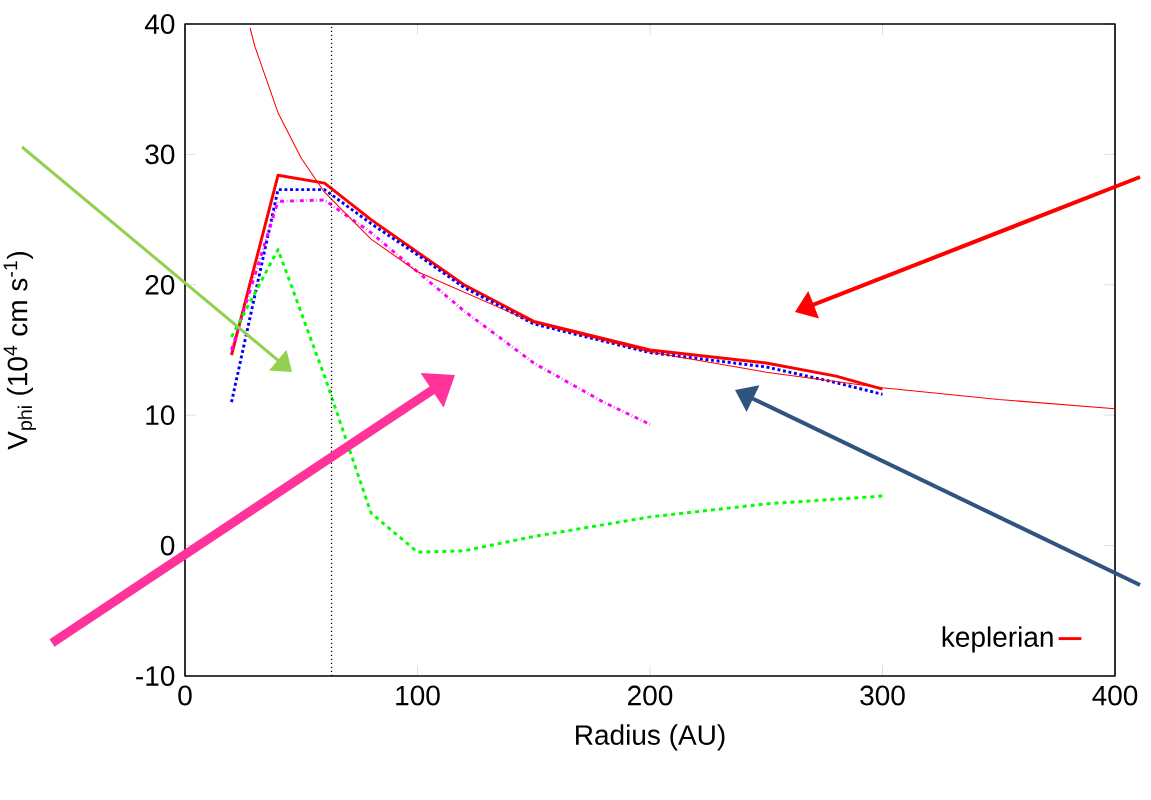  What do you see at coordinates (997, 639) in the screenshot?
I see `legend-label: keplerian` at bounding box center [997, 639].